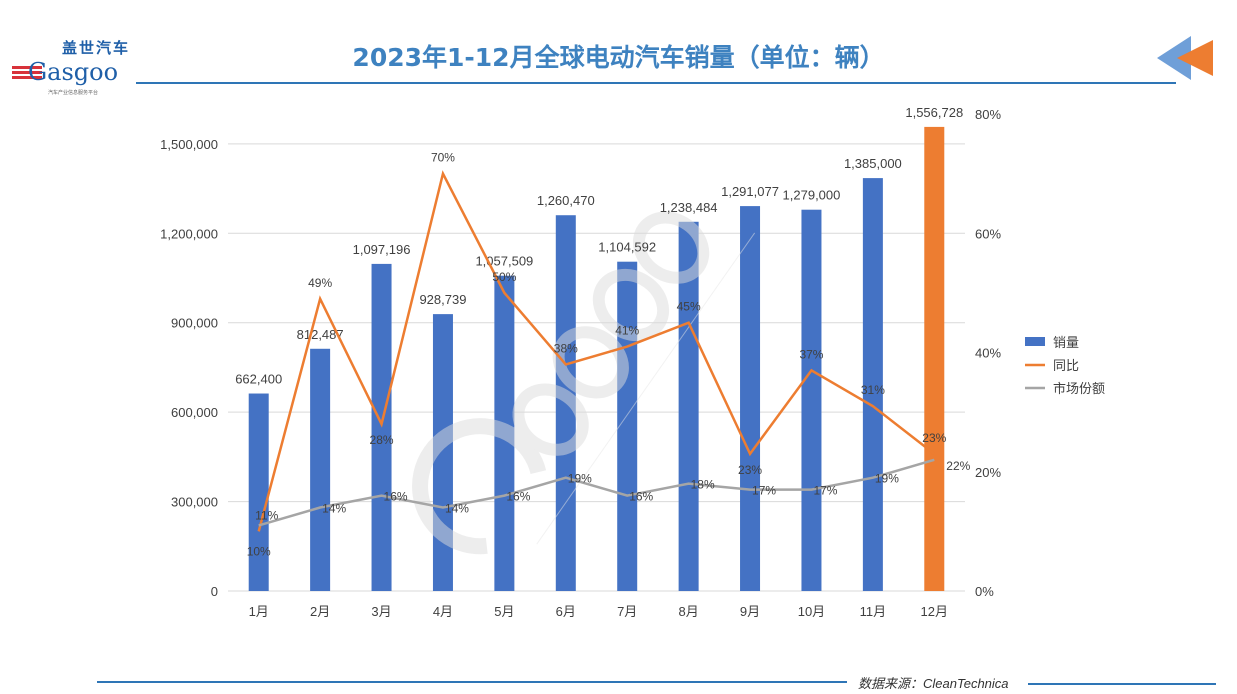 This screenshot has width=1237, height=694. I want to click on legend-label: 同比, so click(1066, 365).